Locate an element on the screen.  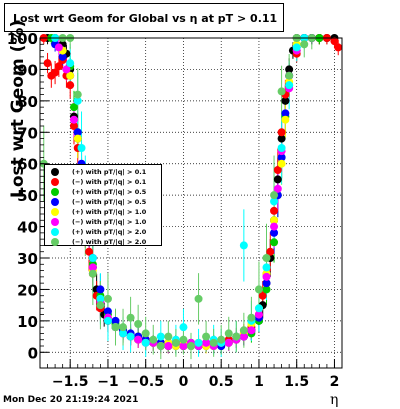
y-tick-label: 30 is located at coordinates (27, 259).